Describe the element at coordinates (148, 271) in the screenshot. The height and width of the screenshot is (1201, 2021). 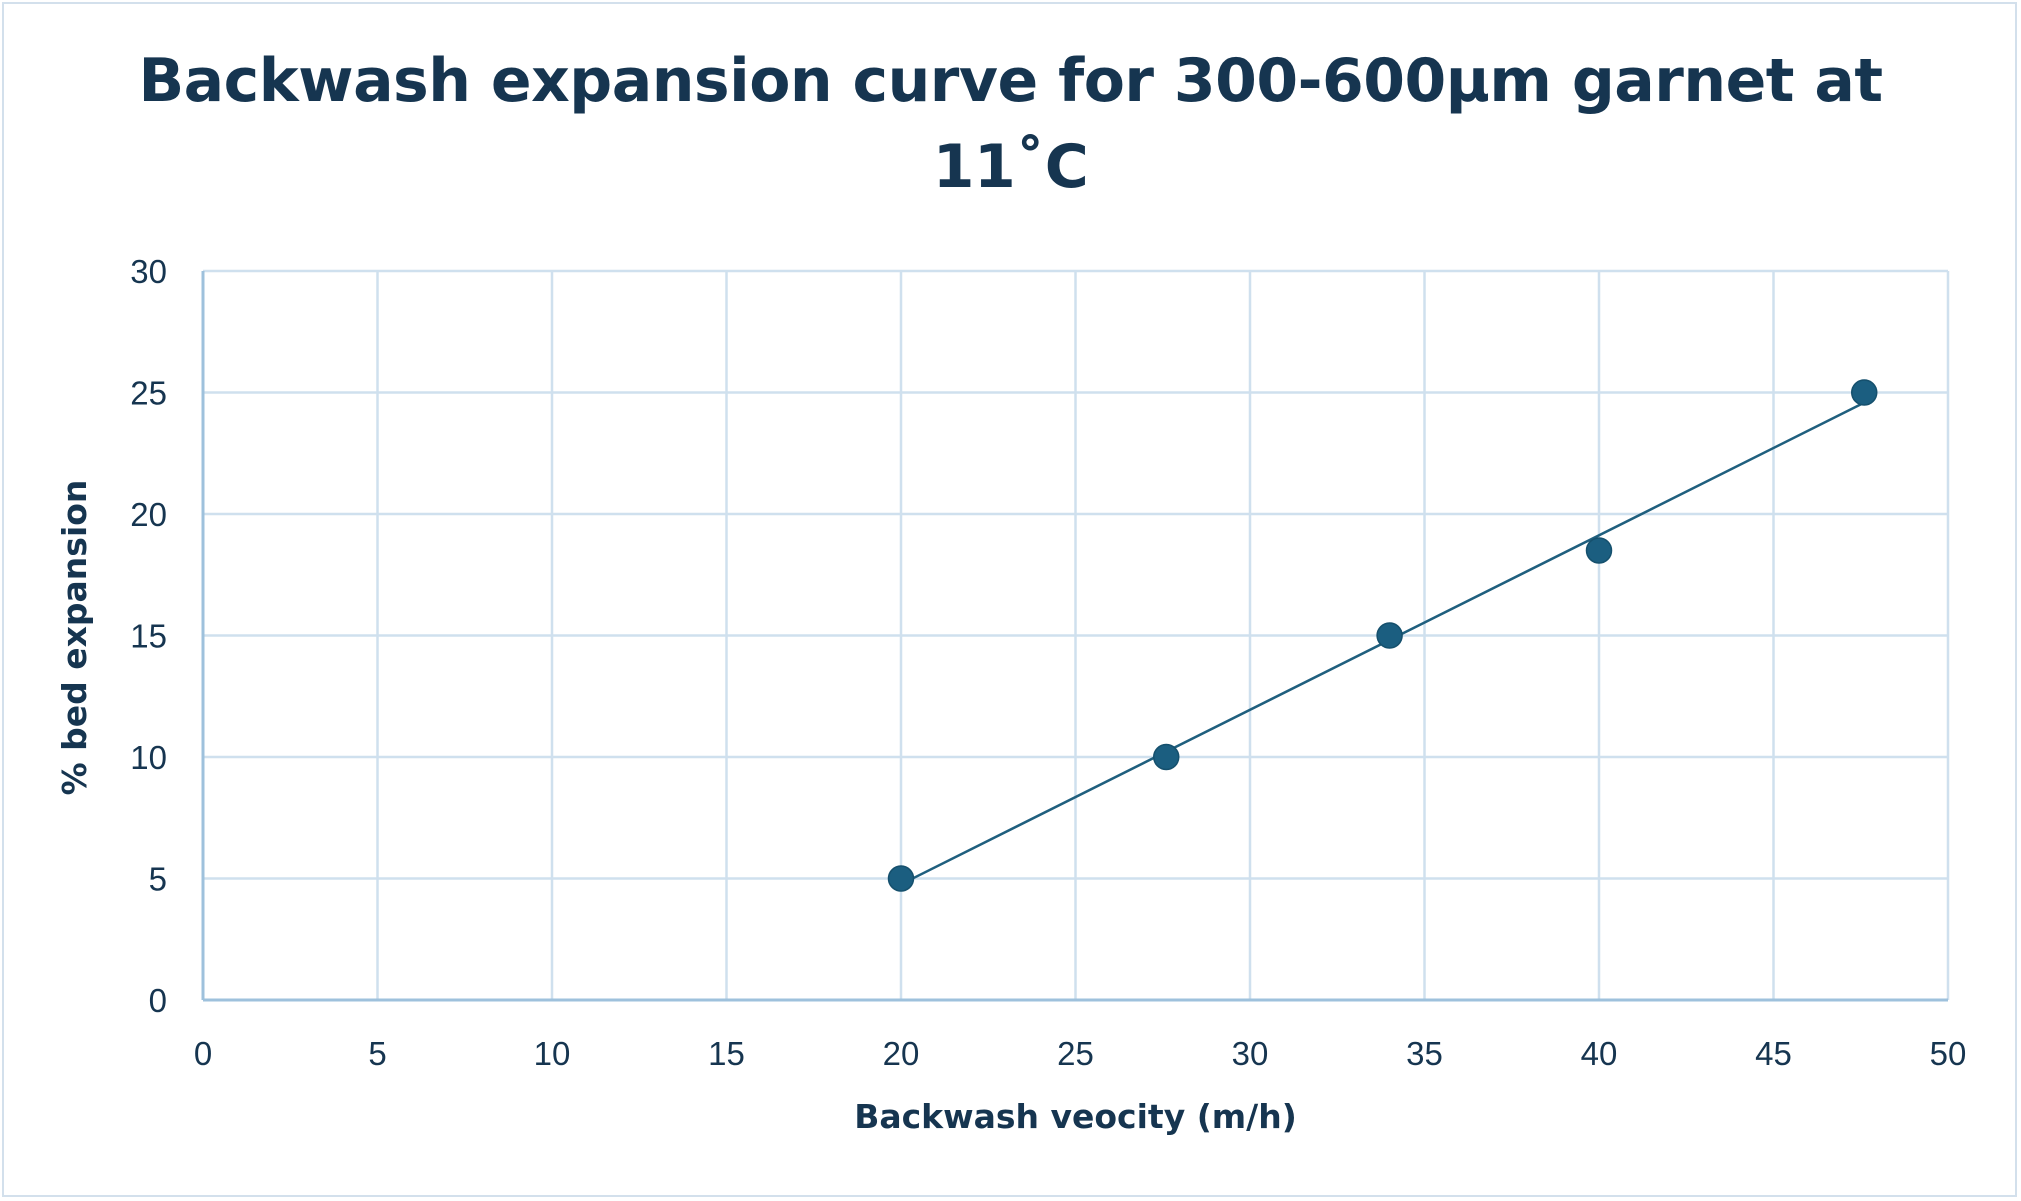
I see `y-tick-label: 30` at that location.